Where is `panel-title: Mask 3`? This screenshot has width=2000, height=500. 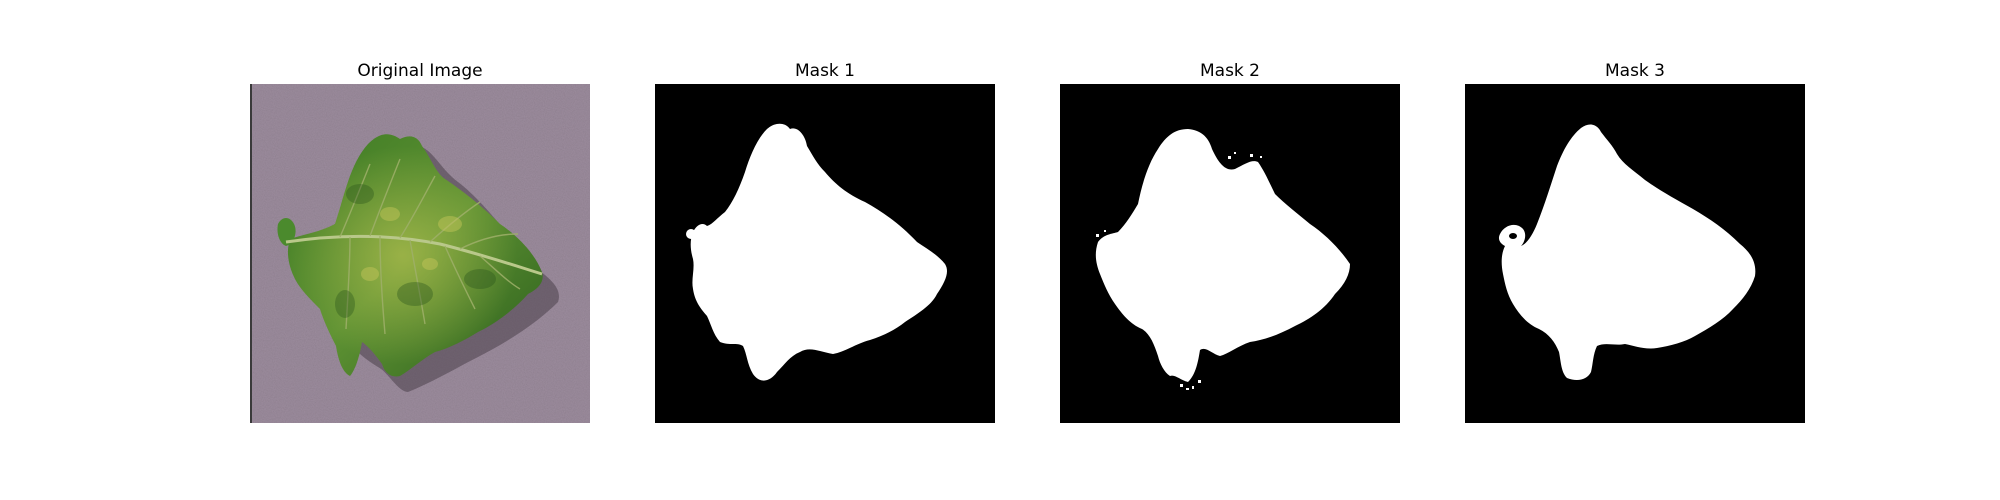
panel-title: Mask 3 is located at coordinates (1634, 71).